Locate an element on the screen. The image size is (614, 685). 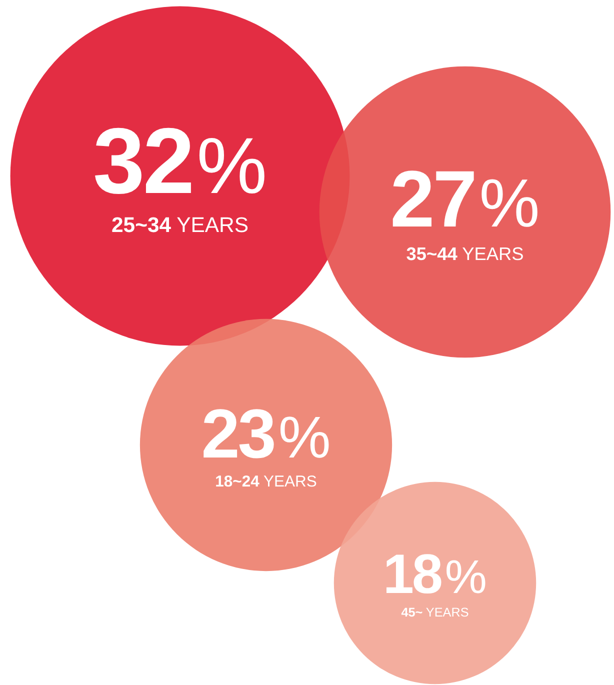
category-label: 45~ YEARS is located at coordinates (435, 612).